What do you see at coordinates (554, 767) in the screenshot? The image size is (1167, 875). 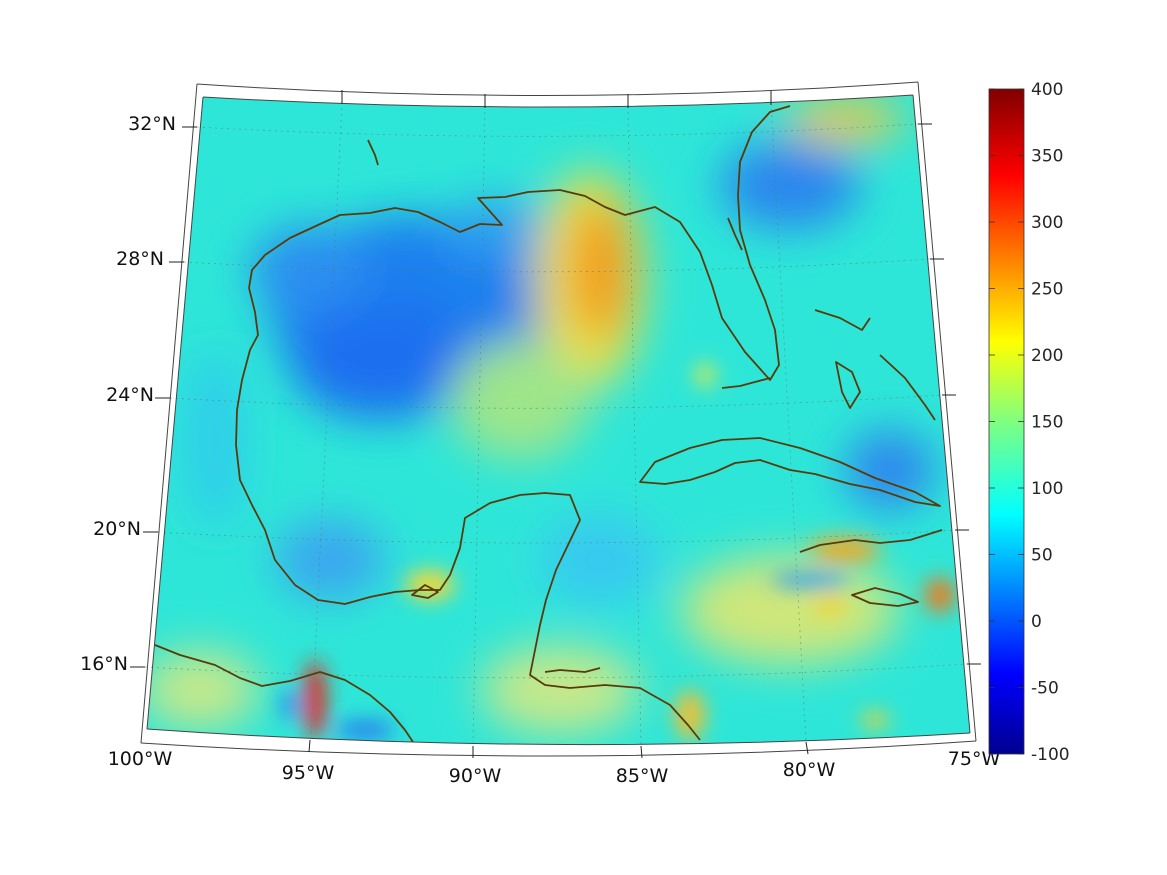 I see `lon-labels: 100°W 95°W 90°W 85°W 80°W 75°W` at bounding box center [554, 767].